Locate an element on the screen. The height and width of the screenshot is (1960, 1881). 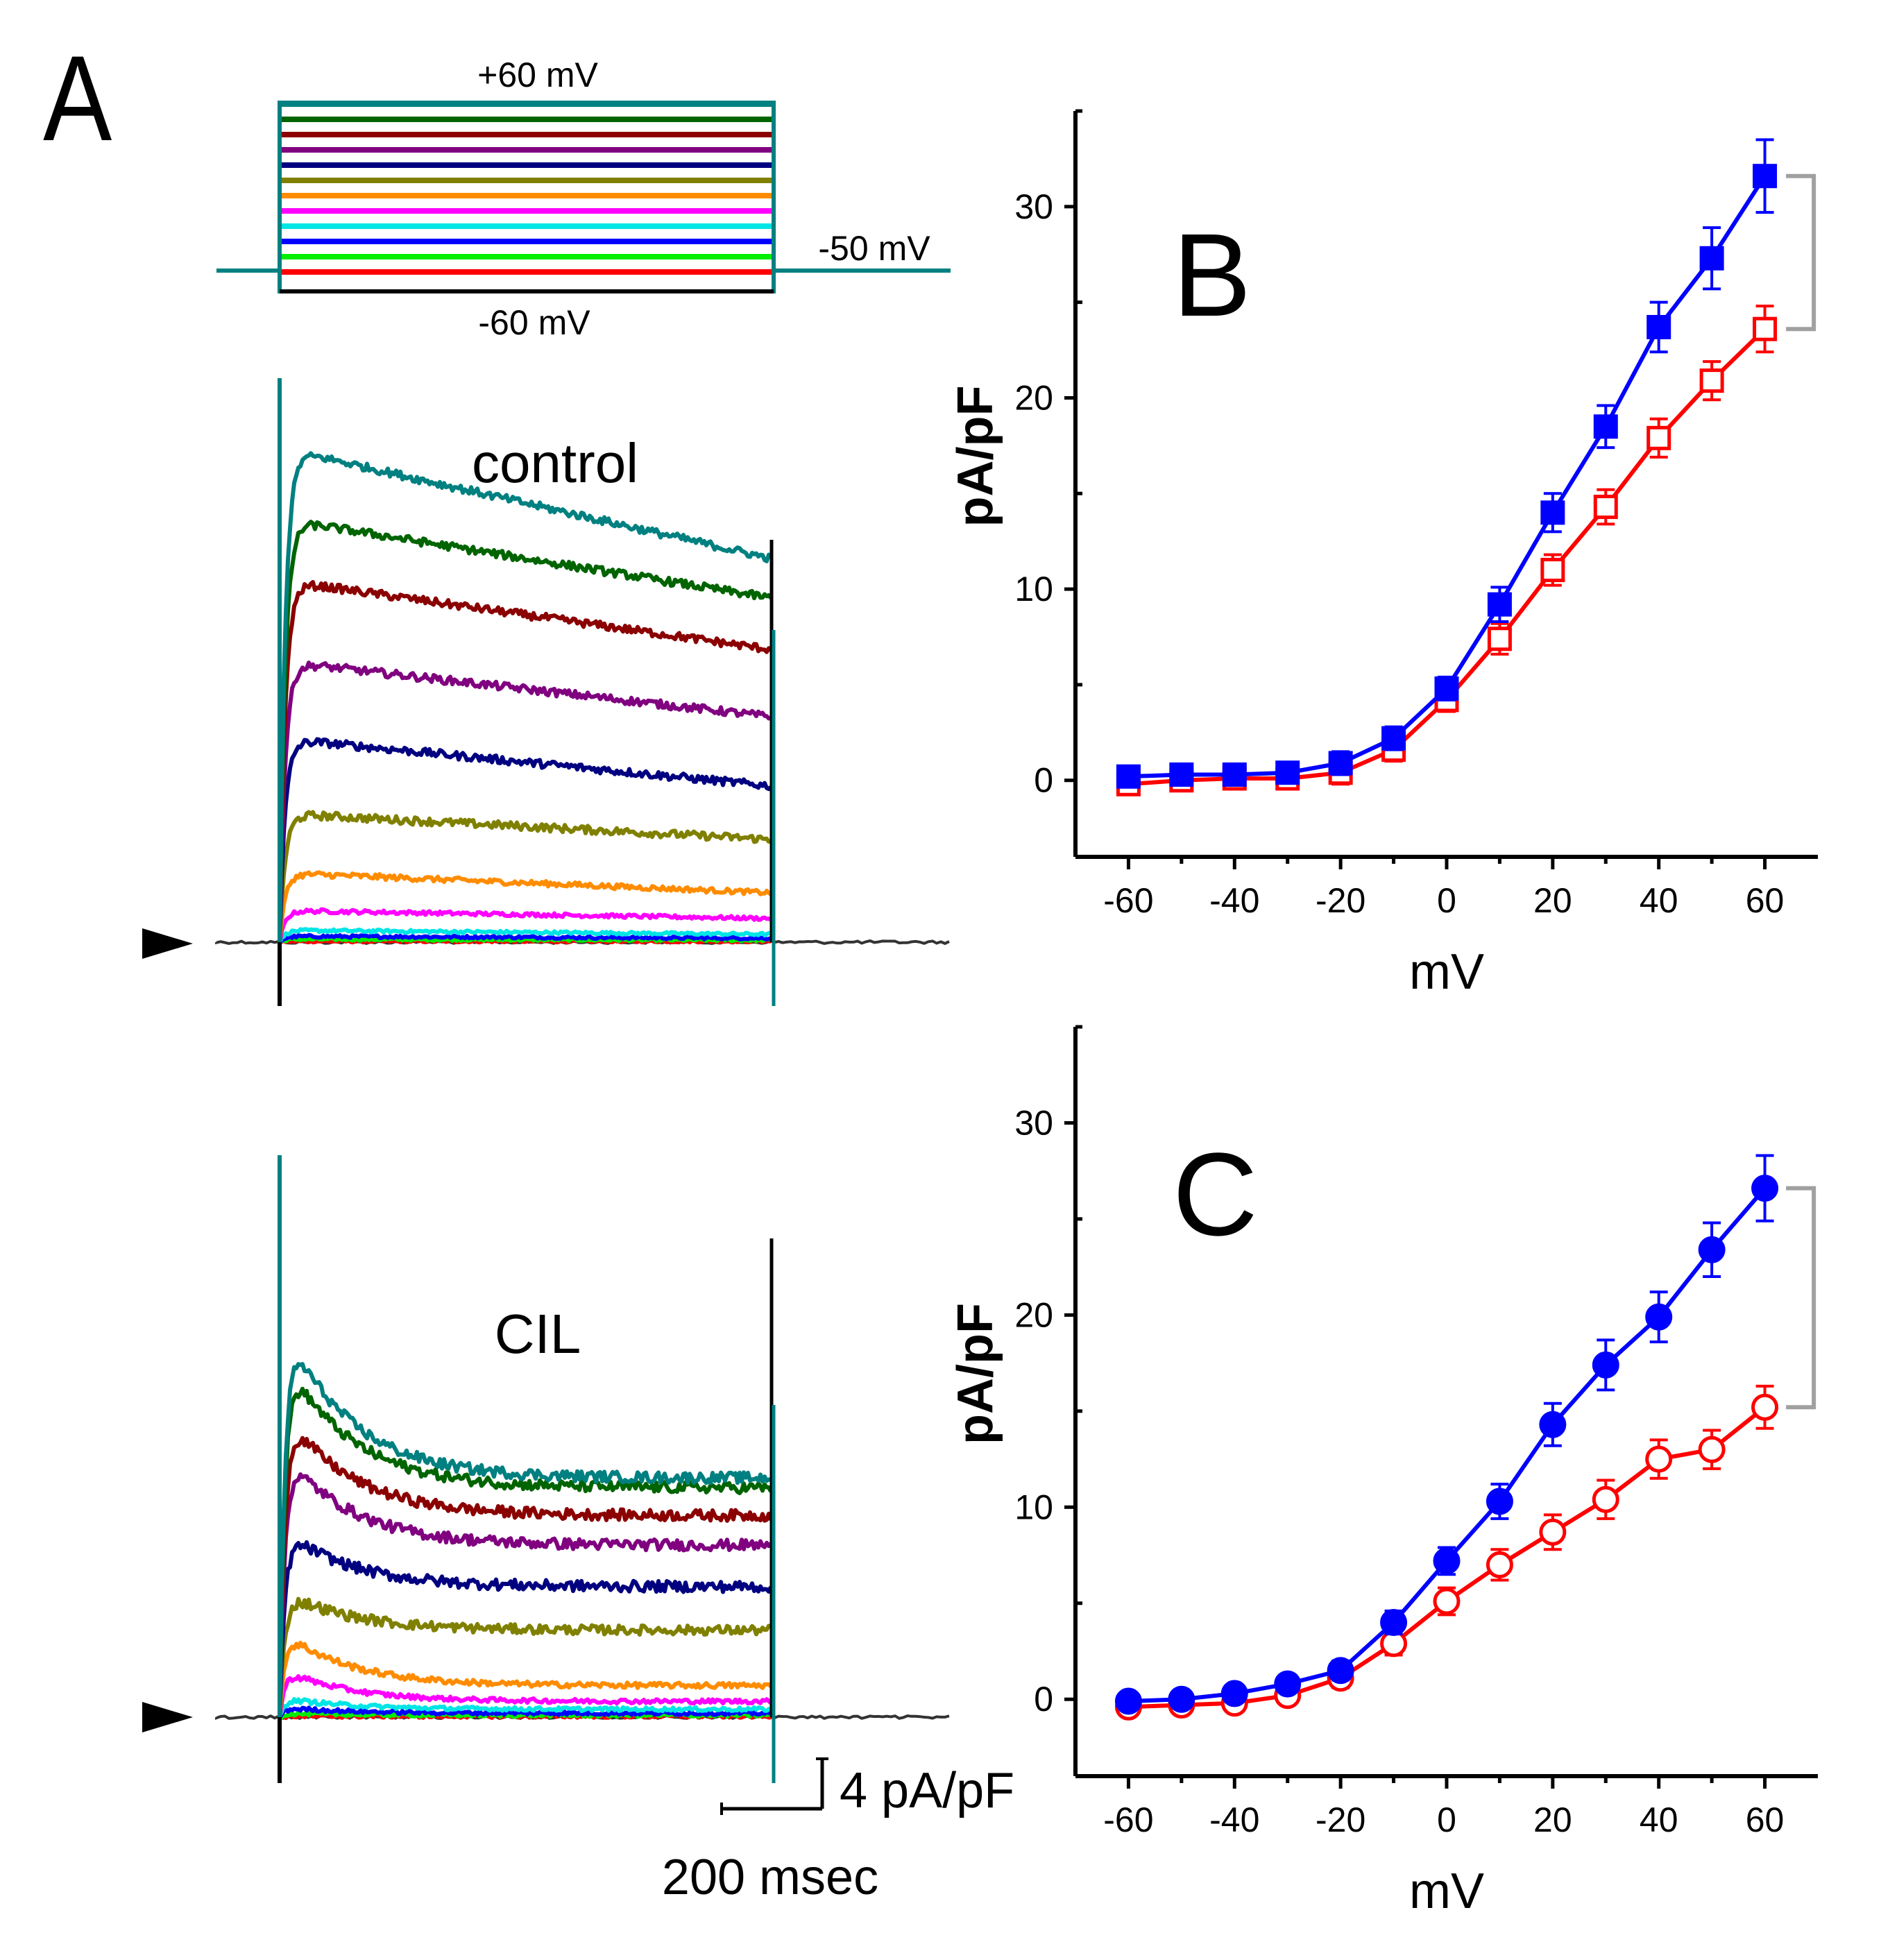
panel-label-c: C is located at coordinates (1215, 1195).